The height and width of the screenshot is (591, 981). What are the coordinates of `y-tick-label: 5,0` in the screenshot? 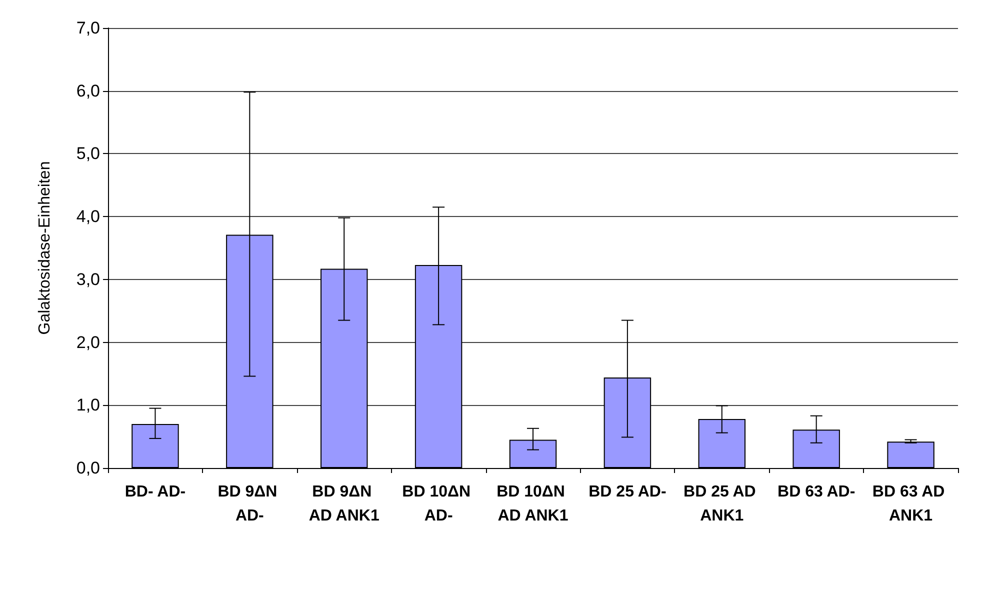 It's located at (88, 154).